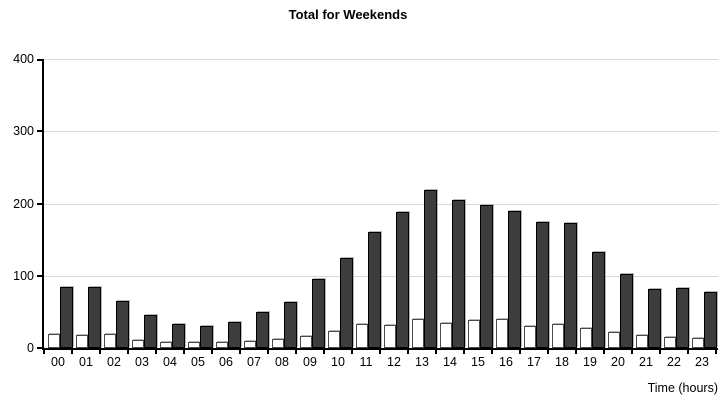 The width and height of the screenshot is (723, 404). Describe the element at coordinates (198, 362) in the screenshot. I see `x-axis-label: 05` at that location.